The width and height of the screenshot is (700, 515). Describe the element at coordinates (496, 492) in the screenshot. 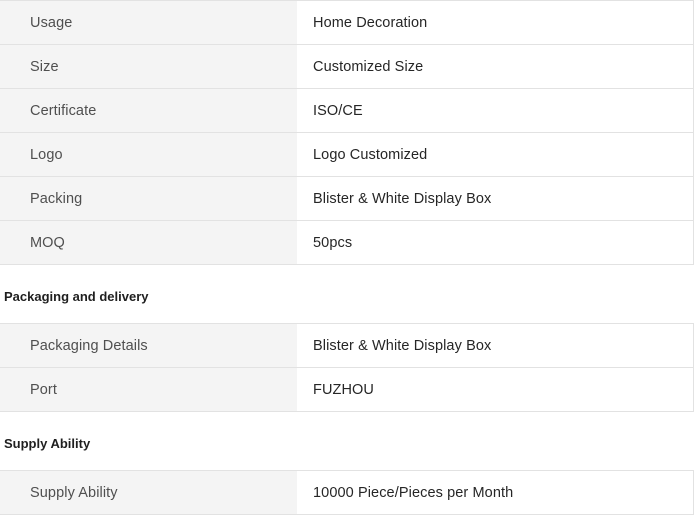

I see `attribute-value: 10000 Piece/Pieces per Month` at that location.